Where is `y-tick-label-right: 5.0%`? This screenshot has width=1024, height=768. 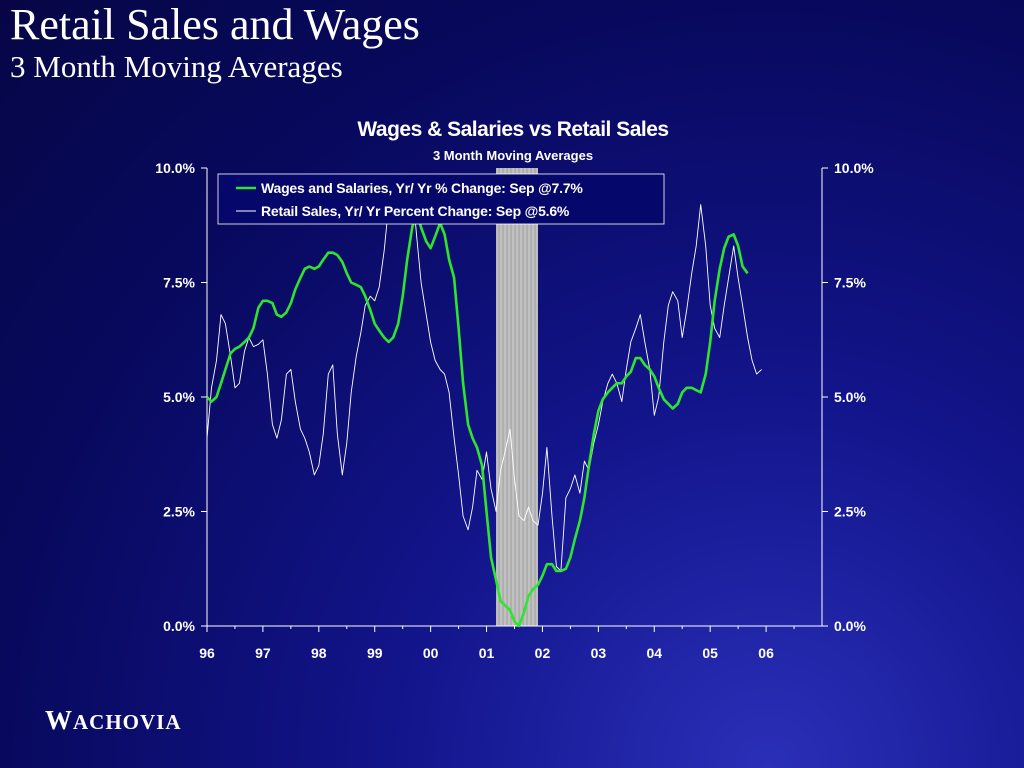
y-tick-label-right: 5.0% is located at coordinates (850, 397).